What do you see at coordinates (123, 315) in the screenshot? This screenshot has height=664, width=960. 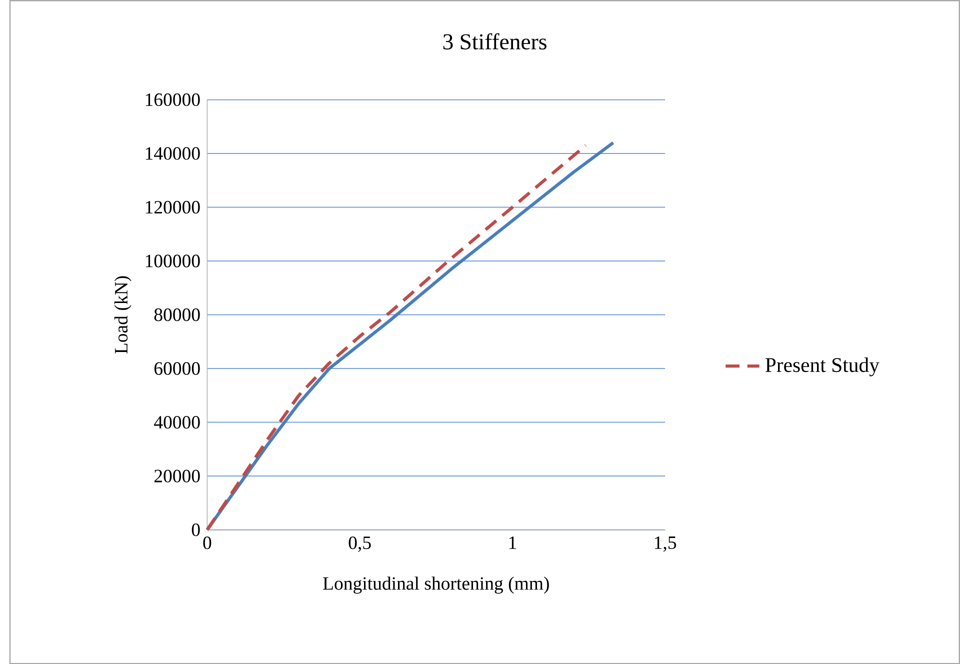 I see `y-axis-title: Load (kN)` at bounding box center [123, 315].